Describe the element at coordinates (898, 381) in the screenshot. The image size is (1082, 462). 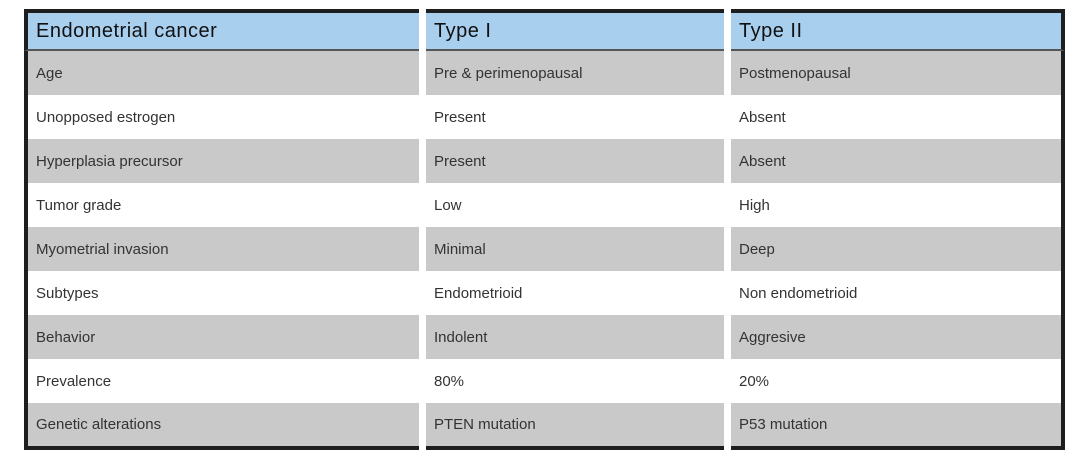
I see `type2-value-cell: 20%` at that location.